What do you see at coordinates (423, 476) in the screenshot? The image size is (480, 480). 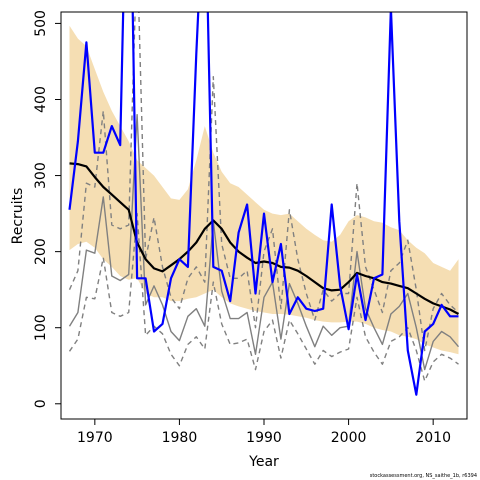 I see `footer-credit: stockassessment.org, NS_saithe_1b, r6394` at bounding box center [423, 476].